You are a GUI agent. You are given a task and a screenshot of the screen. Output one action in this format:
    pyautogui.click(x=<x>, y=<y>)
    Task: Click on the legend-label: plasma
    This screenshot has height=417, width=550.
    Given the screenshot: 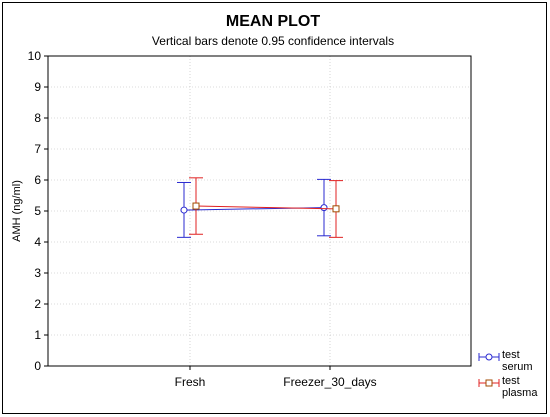 What is the action you would take?
    pyautogui.click(x=520, y=393)
    